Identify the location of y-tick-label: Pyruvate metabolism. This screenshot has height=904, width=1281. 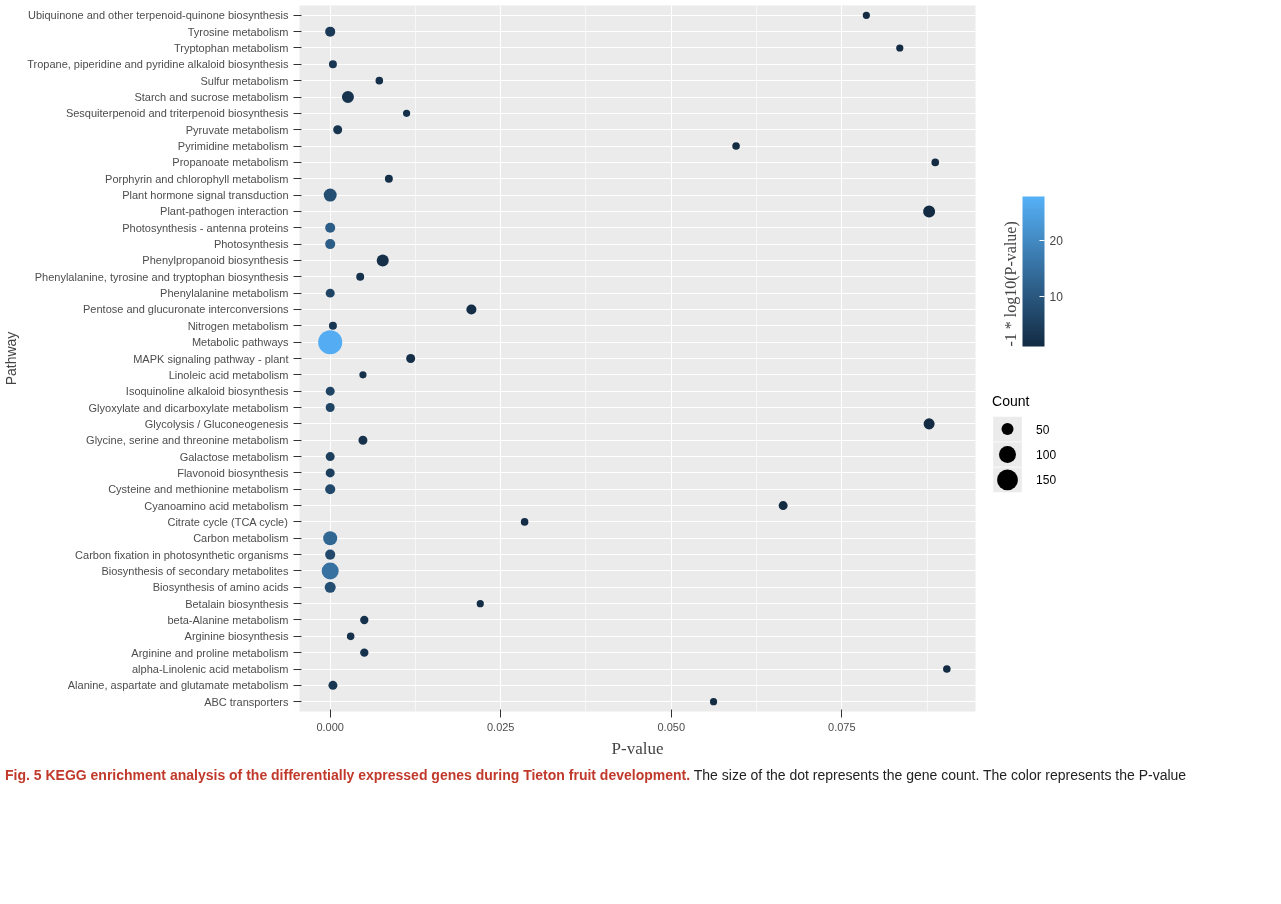
(237, 129).